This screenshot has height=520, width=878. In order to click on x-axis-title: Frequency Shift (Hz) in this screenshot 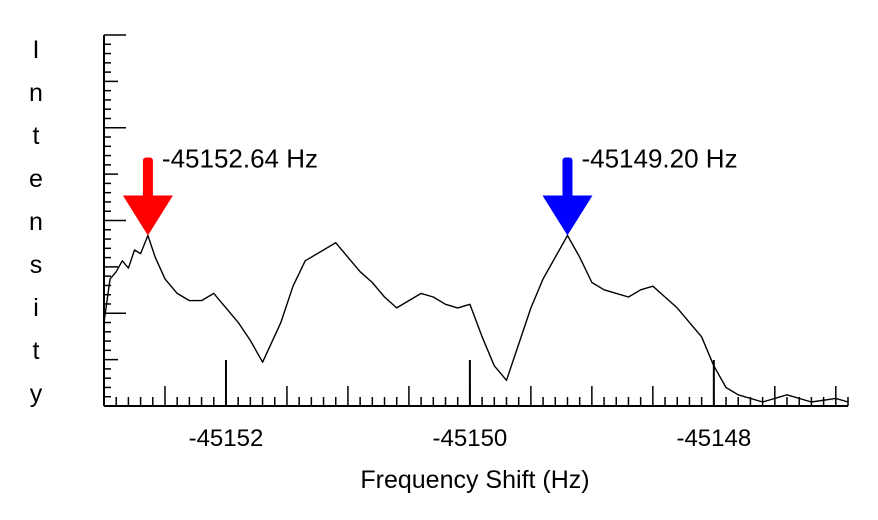, I will do `click(474, 480)`.